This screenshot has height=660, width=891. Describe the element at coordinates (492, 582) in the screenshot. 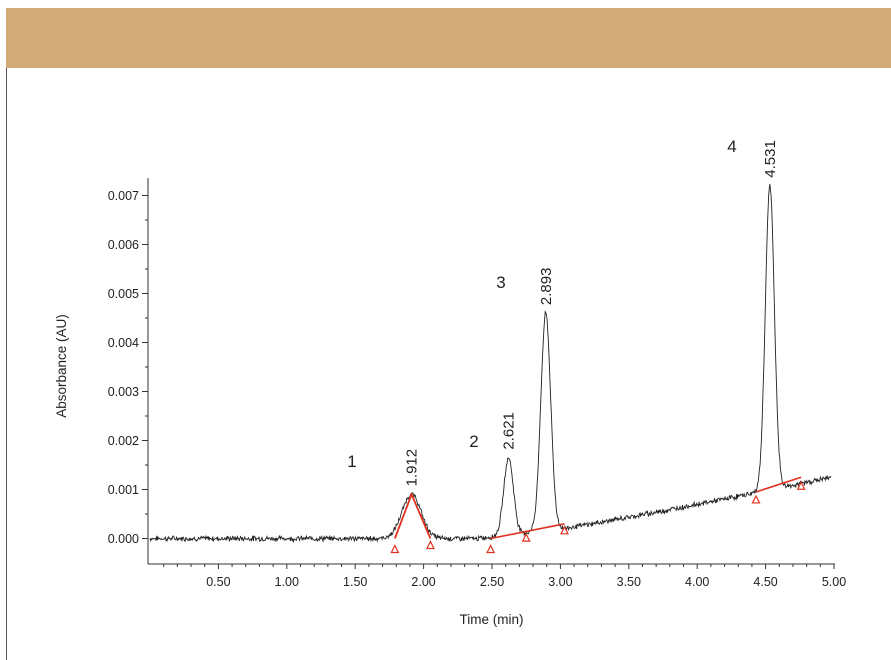

I see `x-tick-label: 2.50` at that location.